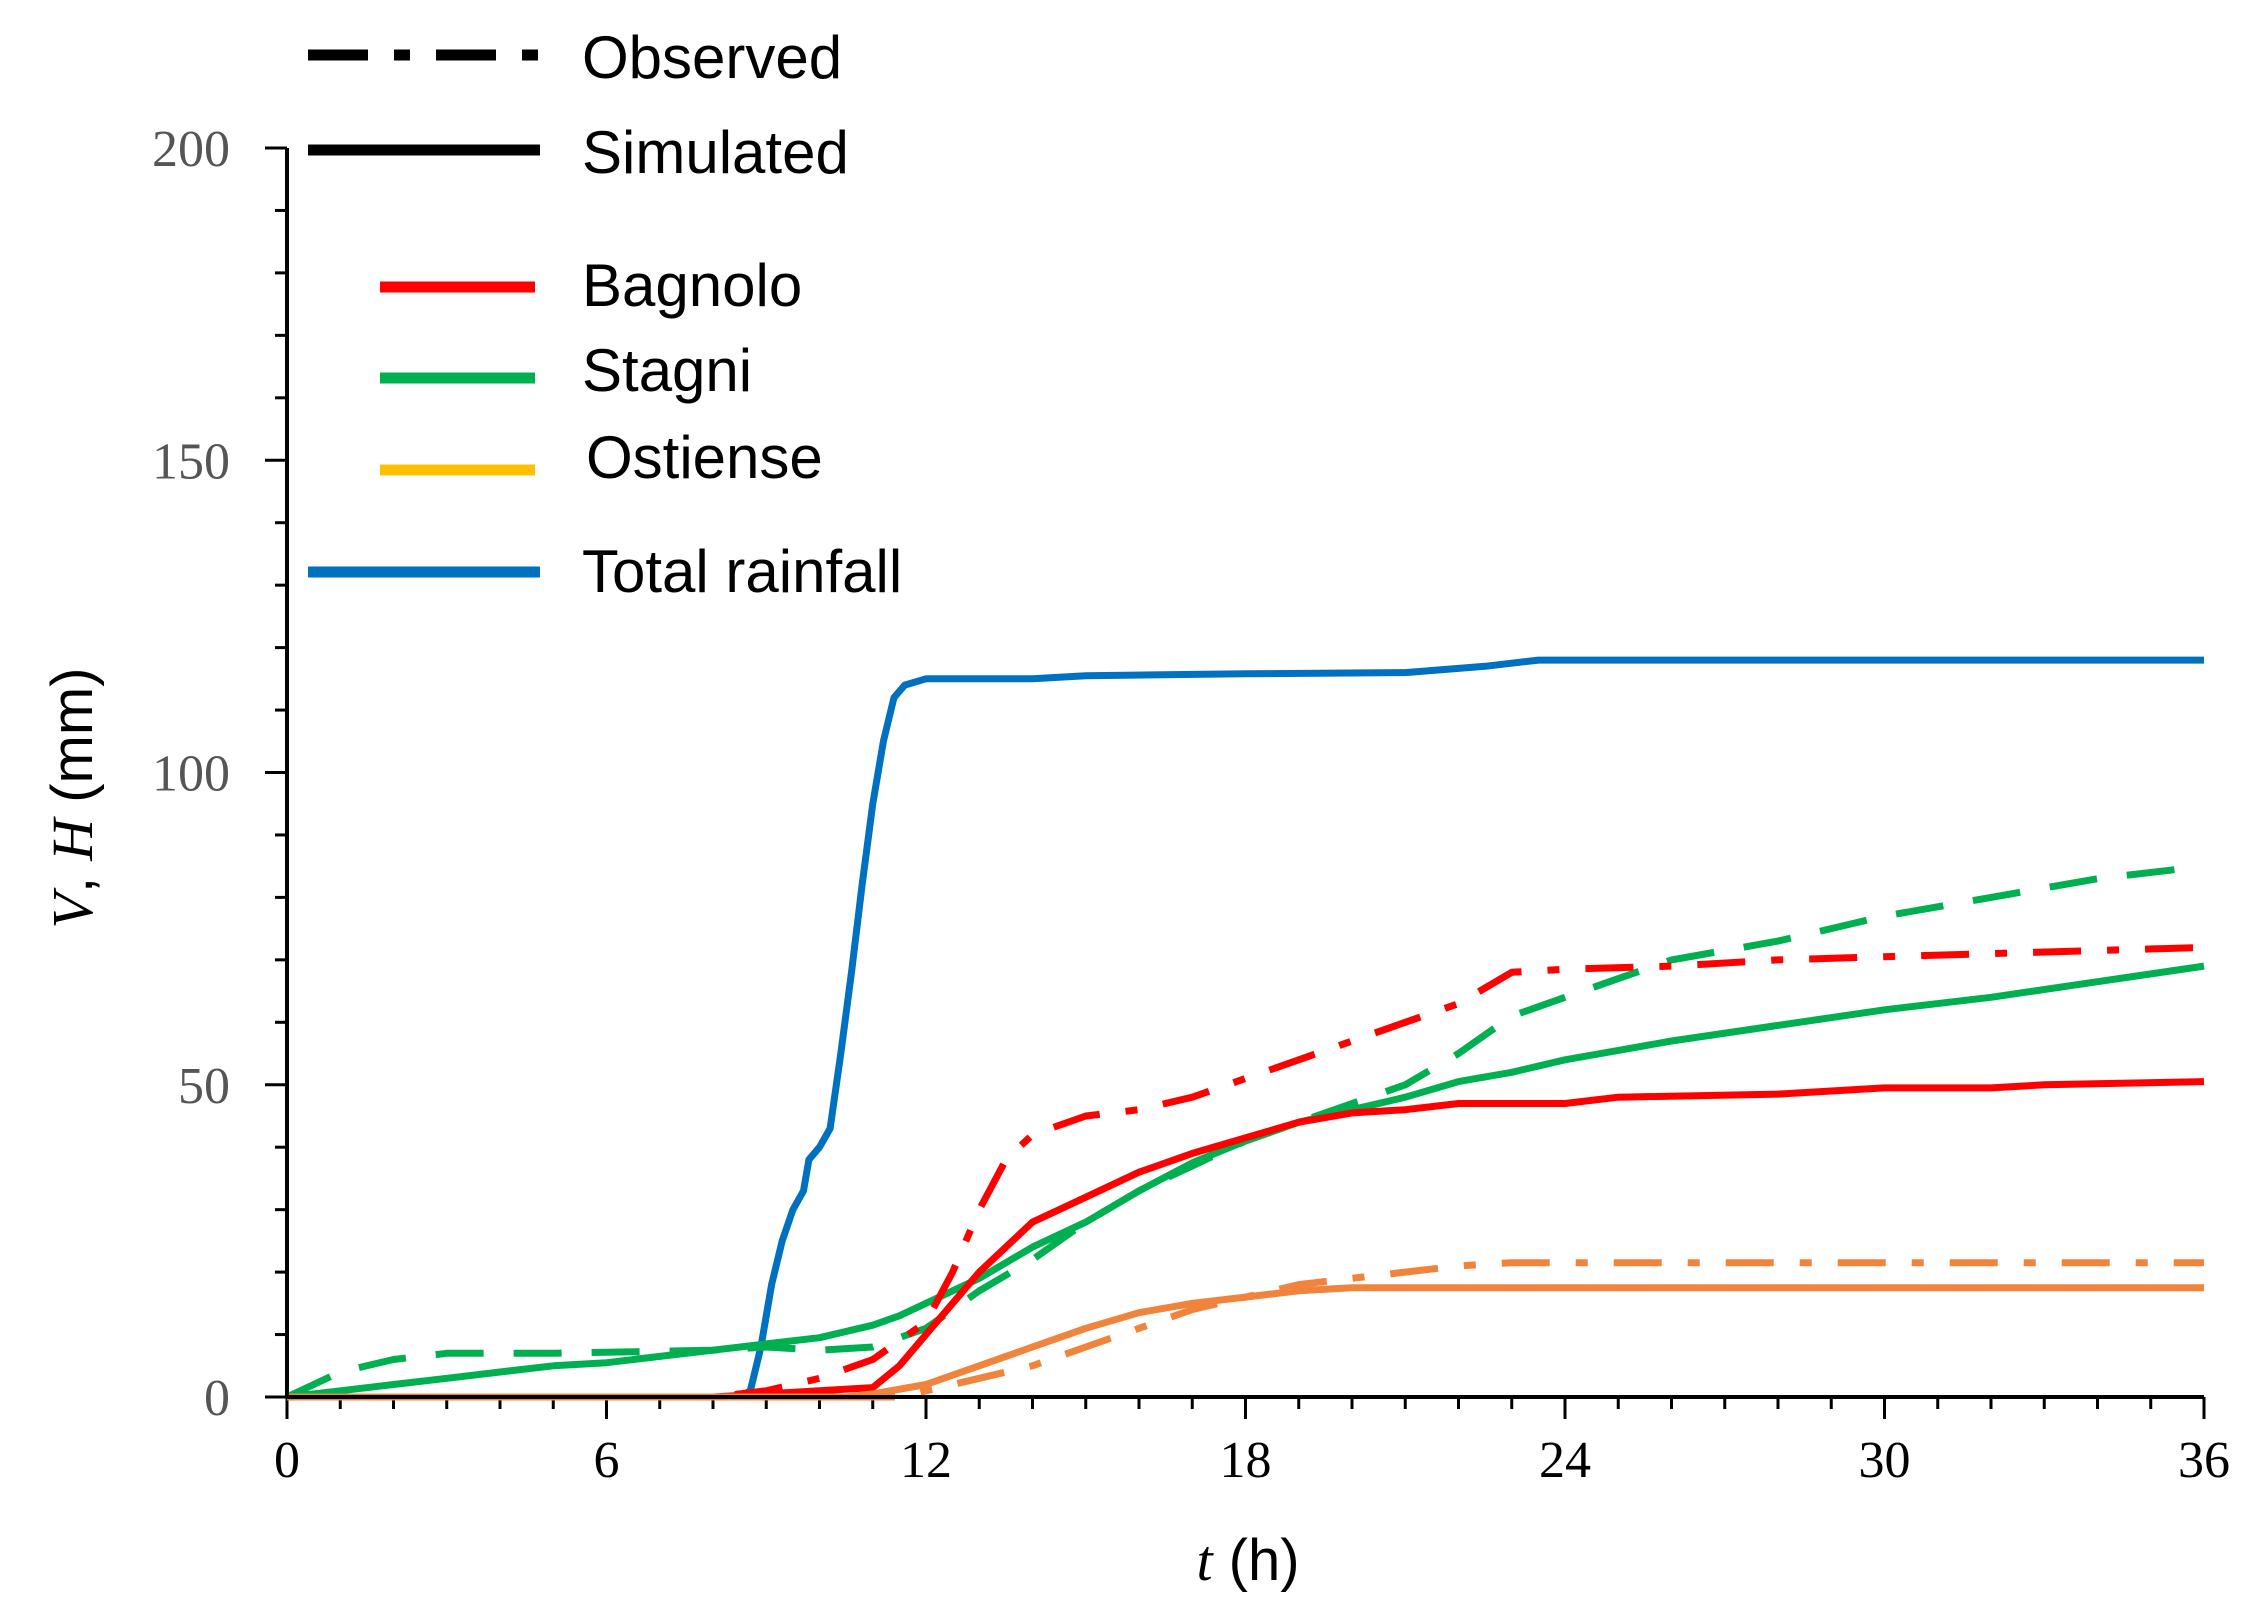  I want to click on legend-item-ostiense: Ostiense, so click(601, 457).